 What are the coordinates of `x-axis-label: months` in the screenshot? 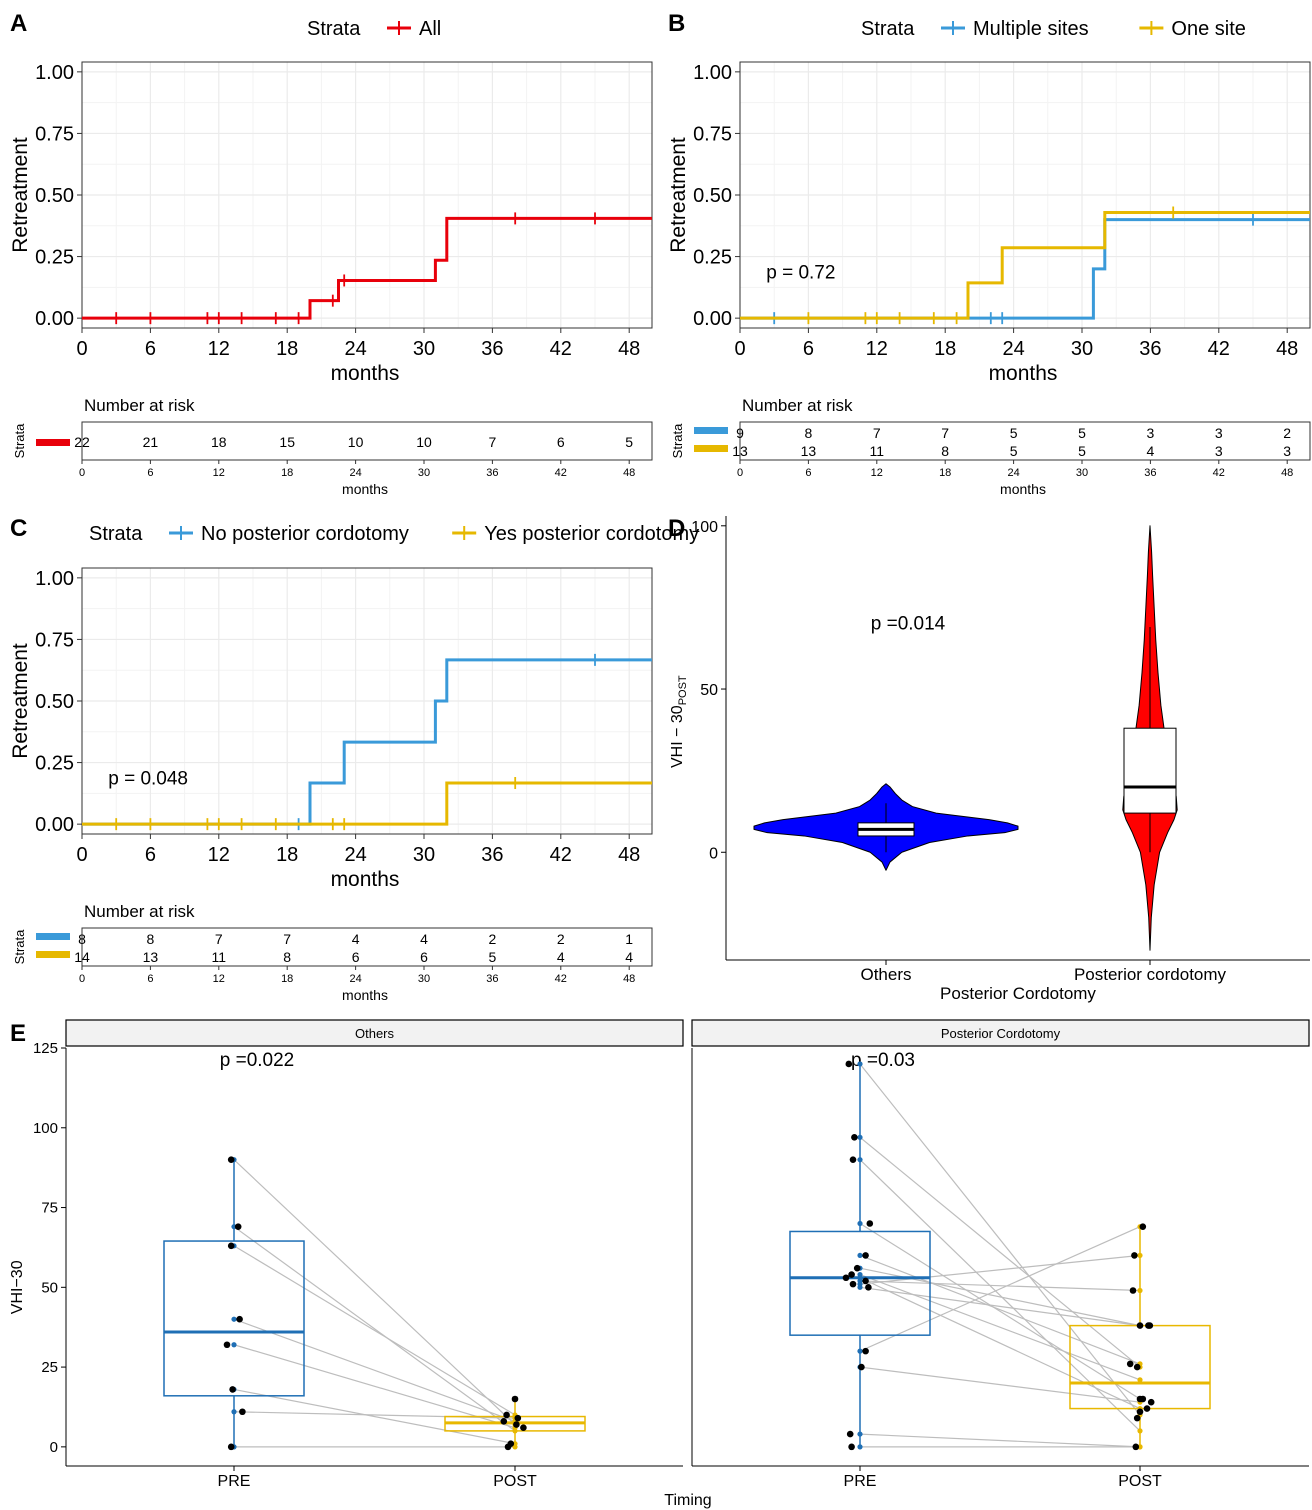 It's located at (1023, 373).